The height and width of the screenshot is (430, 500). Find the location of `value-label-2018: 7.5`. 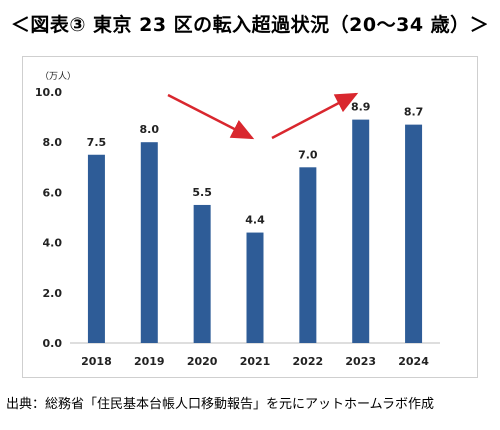

value-label-2018: 7.5 is located at coordinates (97, 142).